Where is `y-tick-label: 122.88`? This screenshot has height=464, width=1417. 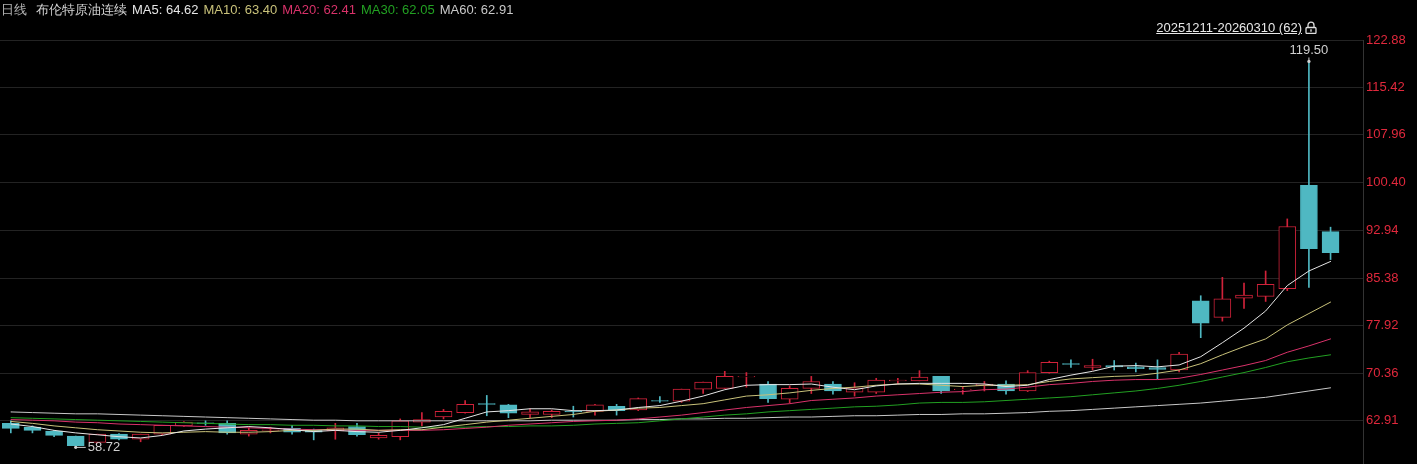
y-tick-label: 122.88 is located at coordinates (1386, 39).